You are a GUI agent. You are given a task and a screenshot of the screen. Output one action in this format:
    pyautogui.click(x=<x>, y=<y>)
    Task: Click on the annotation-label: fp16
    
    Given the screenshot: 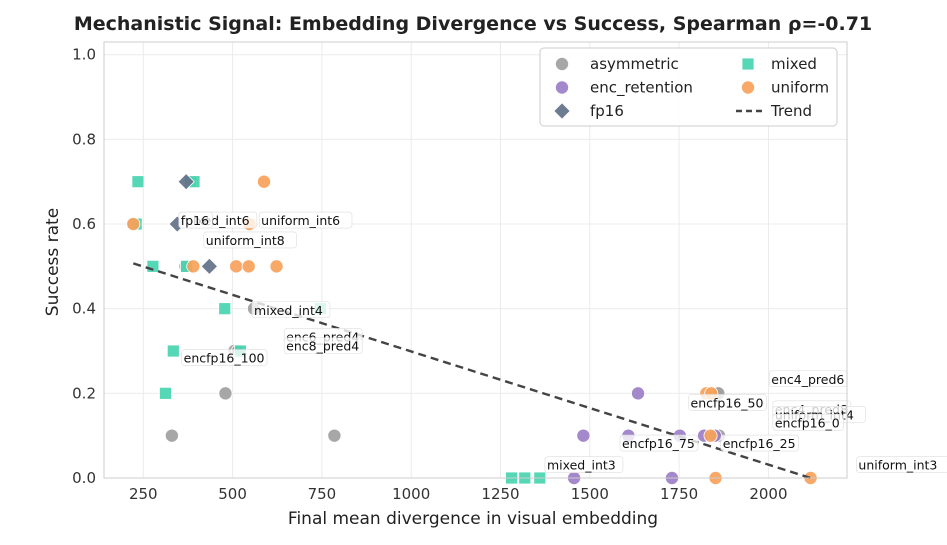 What is the action you would take?
    pyautogui.click(x=195, y=220)
    